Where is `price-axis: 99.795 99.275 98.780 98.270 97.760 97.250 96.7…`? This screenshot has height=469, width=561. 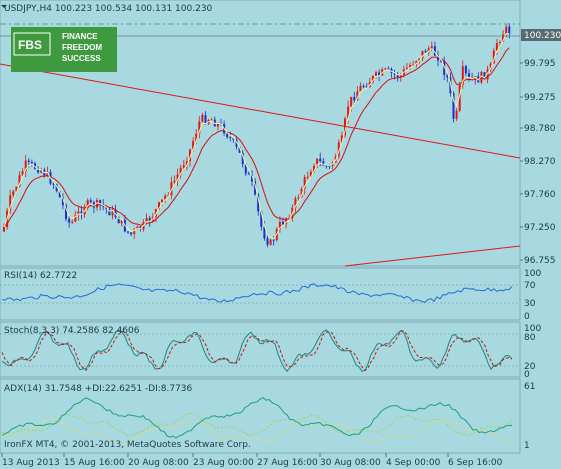 price-axis: 99.795 99.275 98.780 98.270 97.760 97.250 96.7… is located at coordinates (538, 162).